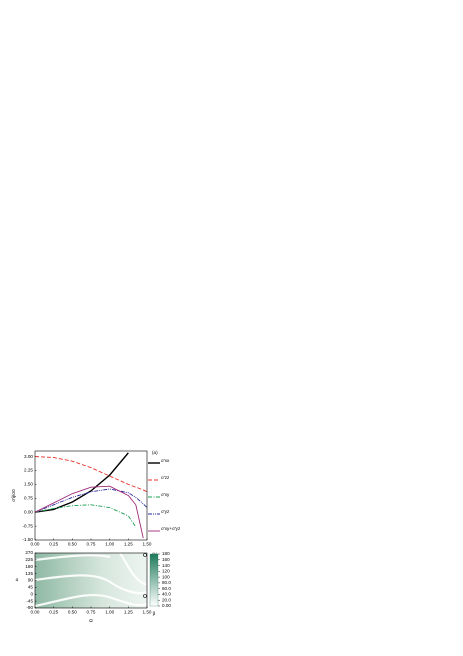 This screenshot has height=656, width=463. What do you see at coordinates (31, 587) in the screenshot?
I see `y-tick-label: 45` at bounding box center [31, 587].